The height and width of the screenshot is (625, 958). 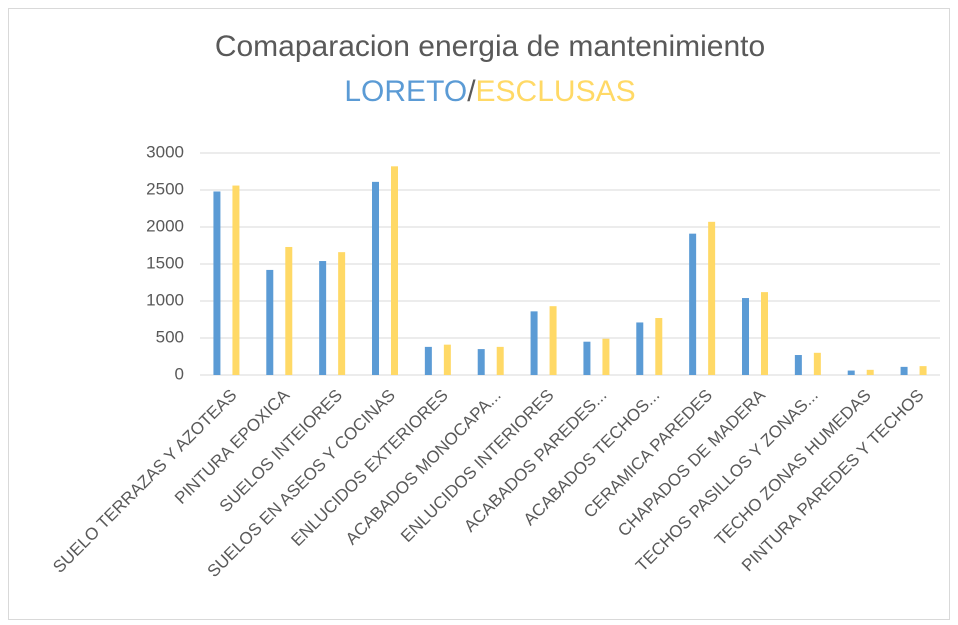 What do you see at coordinates (165, 188) in the screenshot?
I see `y-tick-label: 2500` at bounding box center [165, 188].